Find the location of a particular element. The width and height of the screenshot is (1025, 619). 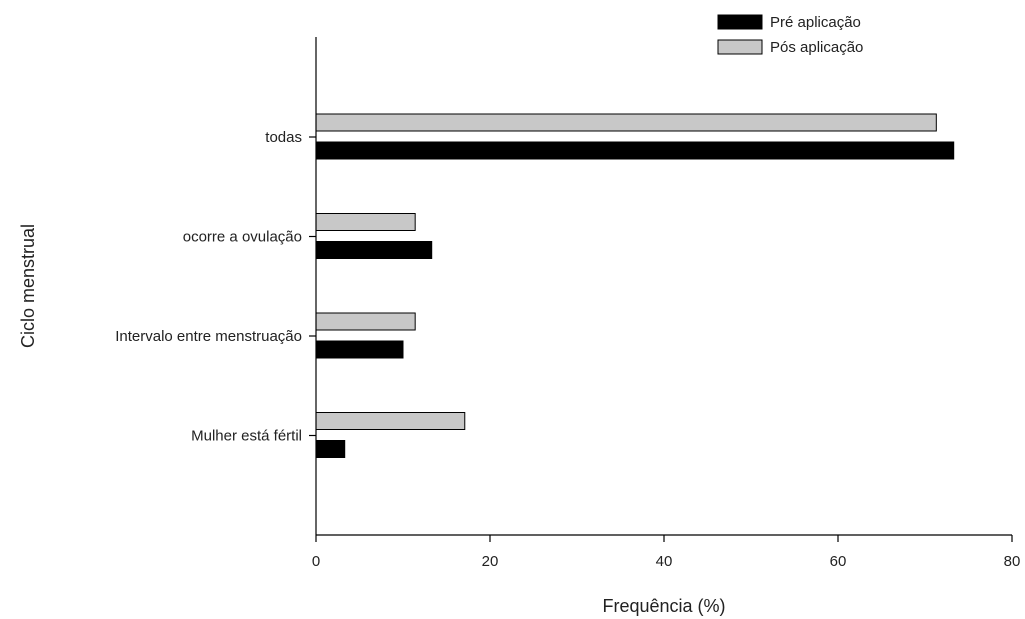

category-label: Intervalo entre menstruação is located at coordinates (208, 336).